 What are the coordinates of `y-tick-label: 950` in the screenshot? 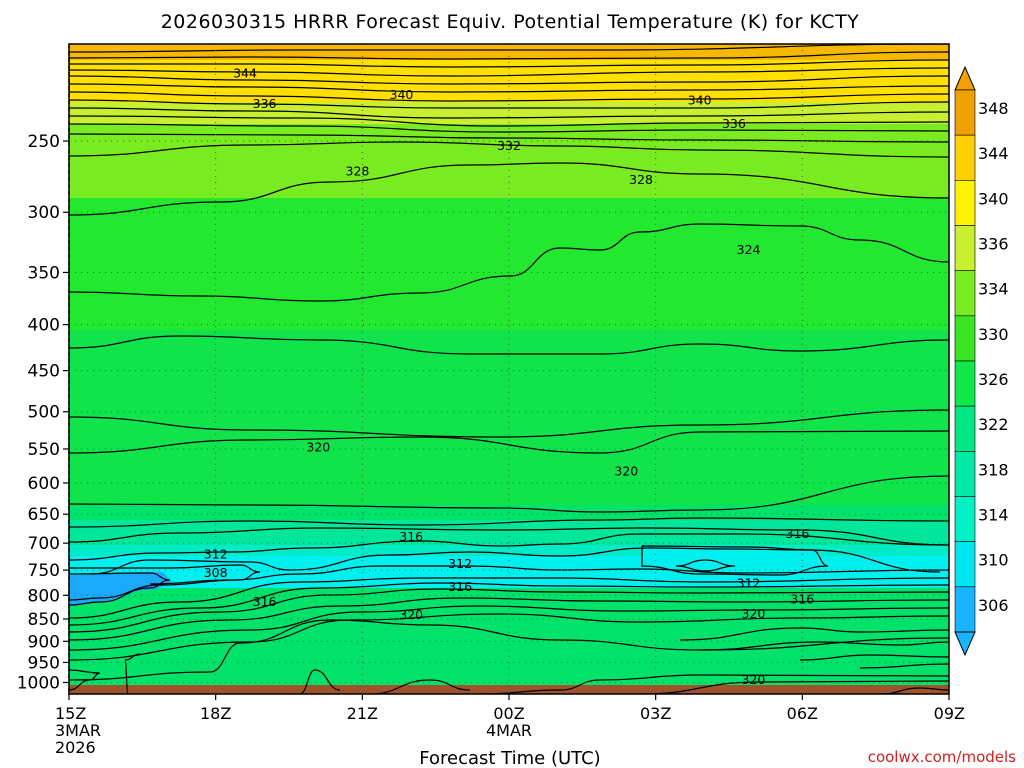 It's located at (44, 663).